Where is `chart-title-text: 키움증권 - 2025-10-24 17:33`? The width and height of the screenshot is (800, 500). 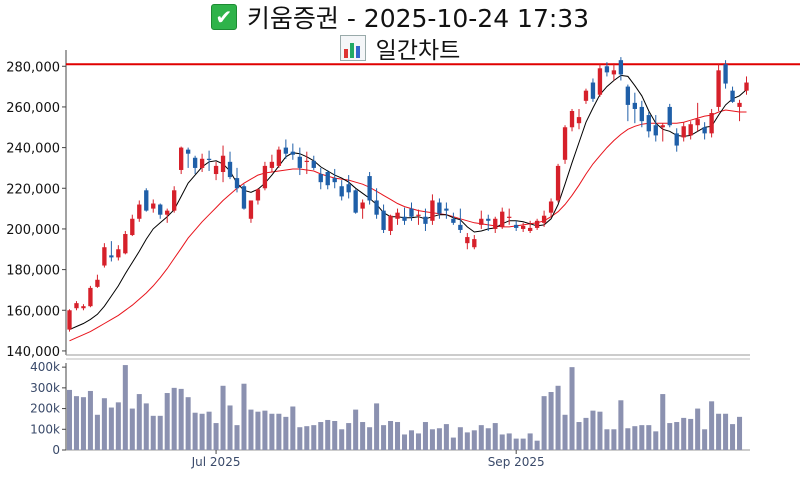
chart-title-text: 키움증권 - 2025-10-24 17:33 is located at coordinates (418, 18).